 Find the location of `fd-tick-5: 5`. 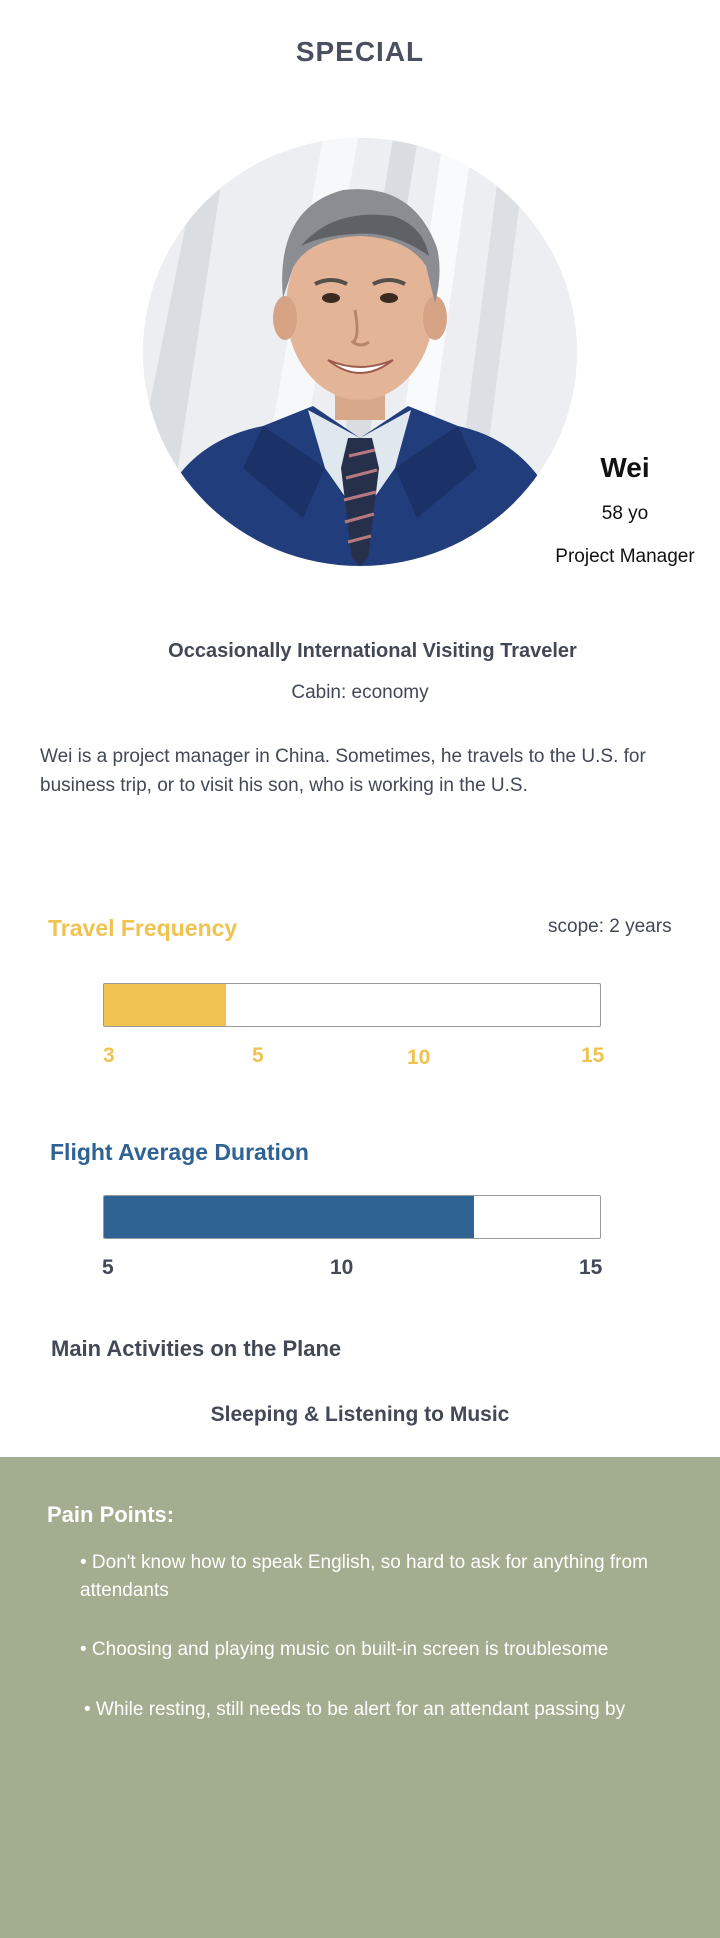

fd-tick-5: 5 is located at coordinates (108, 1267).